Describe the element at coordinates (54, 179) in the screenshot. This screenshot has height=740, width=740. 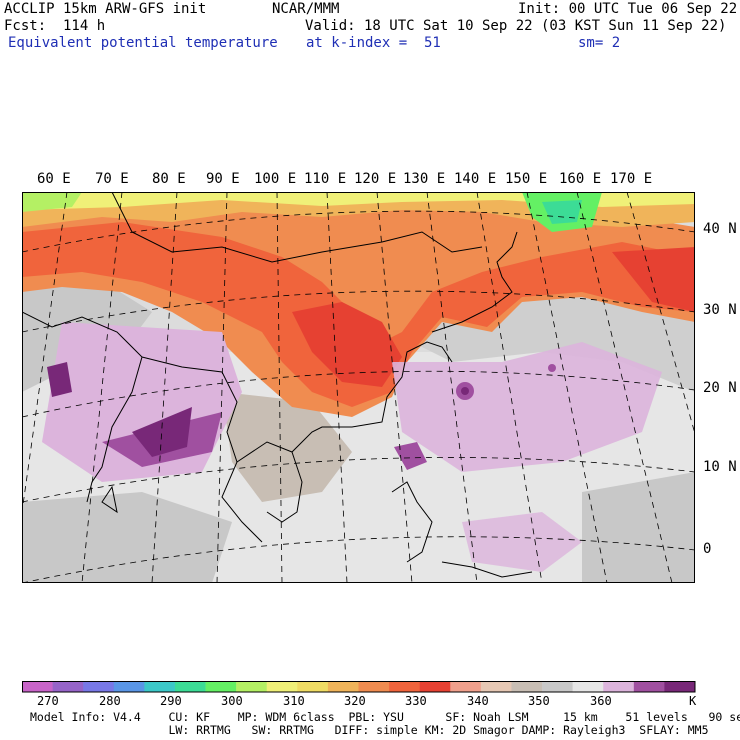
I see `lon-label: 60 E` at that location.